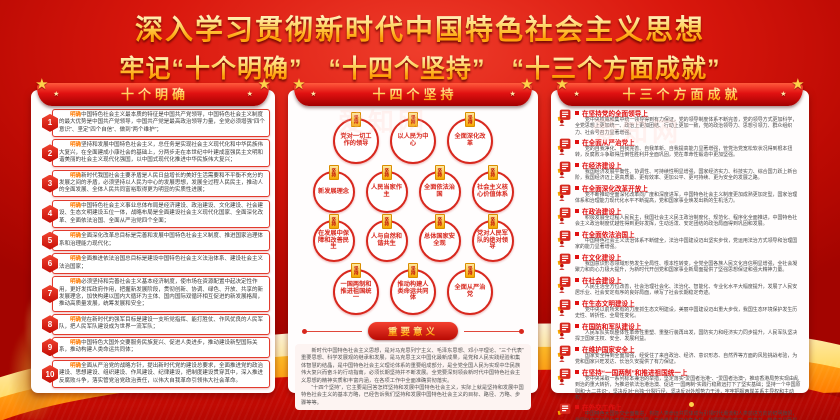  Describe the element at coordinates (420, 28) in the screenshot. I see `title-line-1: 深入学习贯彻新时代中国特色社会主义思想` at that location.